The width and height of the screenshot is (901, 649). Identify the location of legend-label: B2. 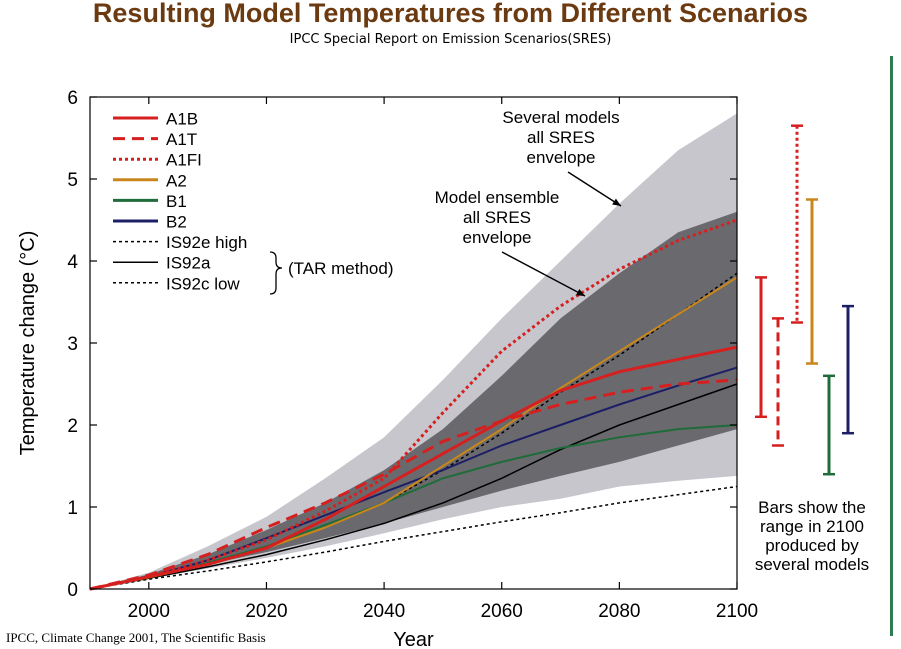
(176, 222).